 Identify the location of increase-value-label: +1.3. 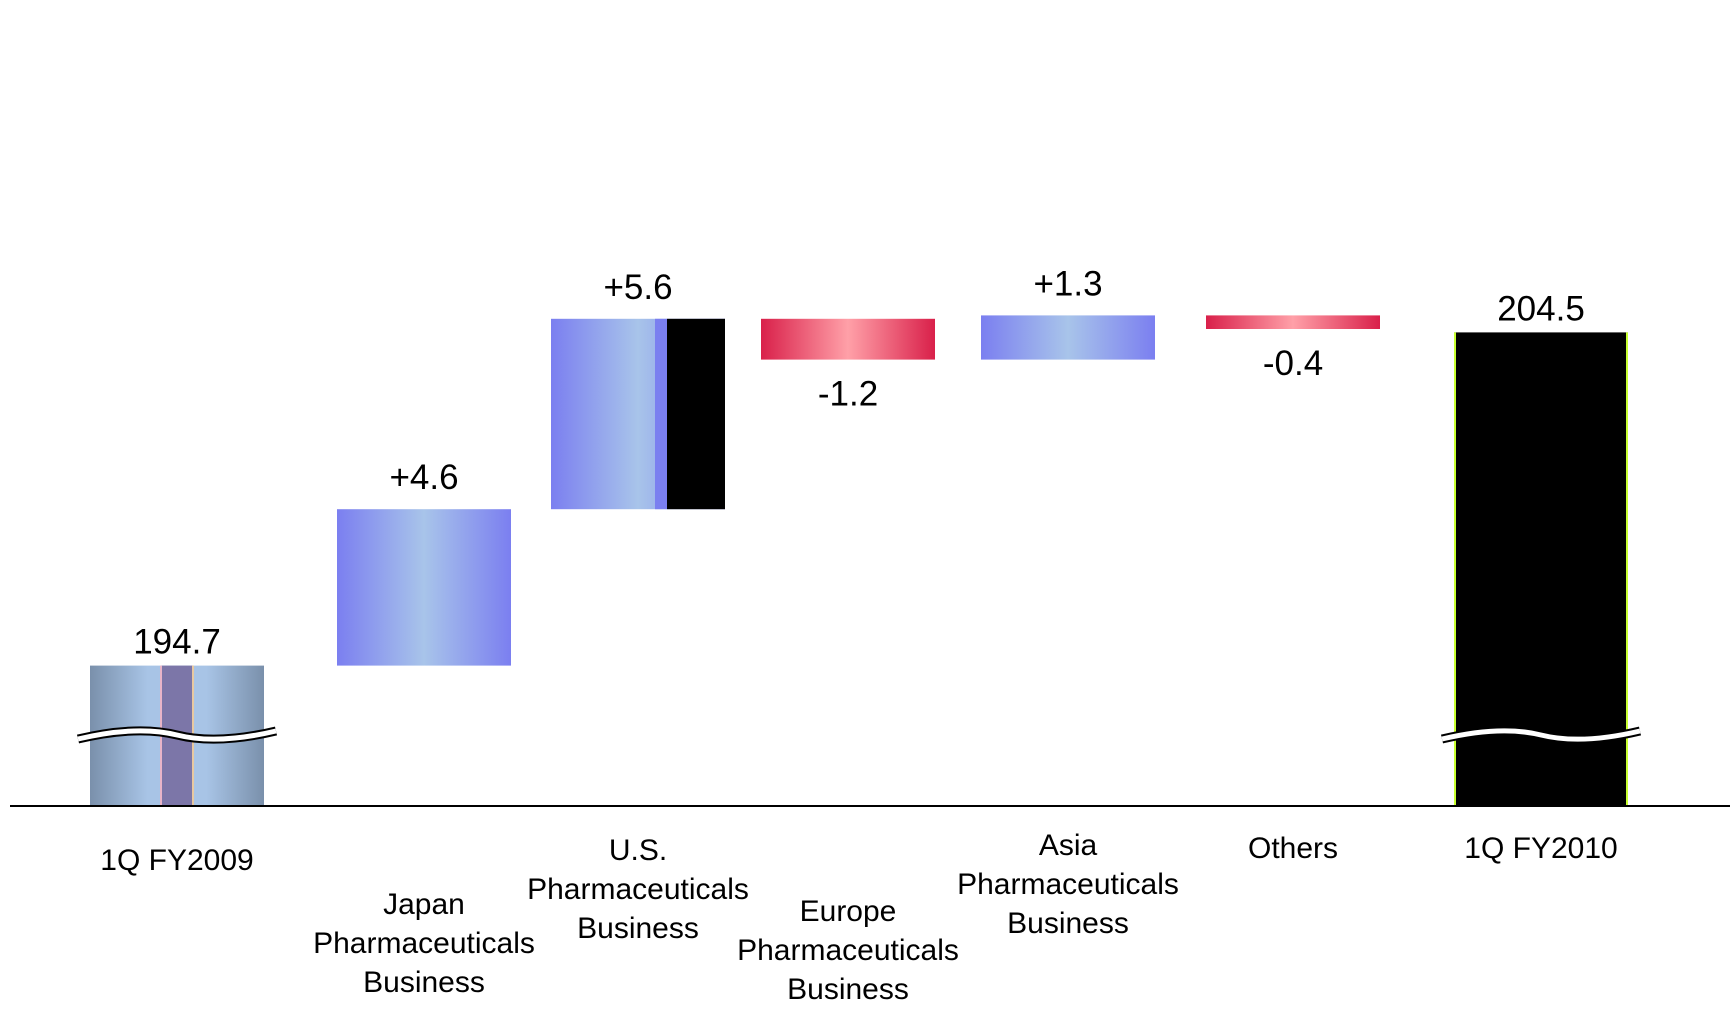
(1067, 283).